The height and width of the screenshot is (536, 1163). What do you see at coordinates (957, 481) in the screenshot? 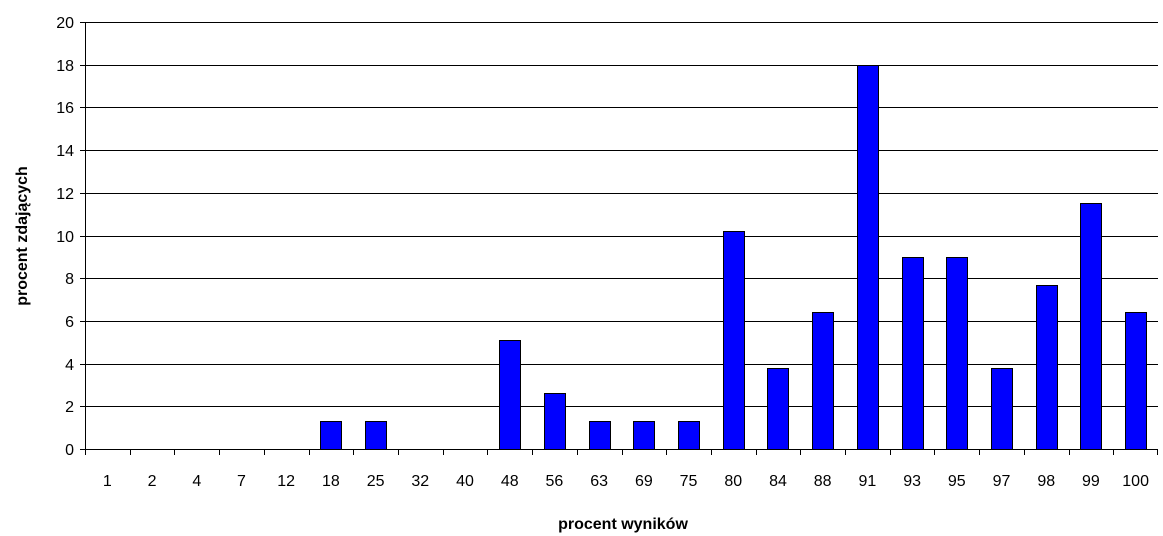
I see `x-tick-label: 95` at bounding box center [957, 481].